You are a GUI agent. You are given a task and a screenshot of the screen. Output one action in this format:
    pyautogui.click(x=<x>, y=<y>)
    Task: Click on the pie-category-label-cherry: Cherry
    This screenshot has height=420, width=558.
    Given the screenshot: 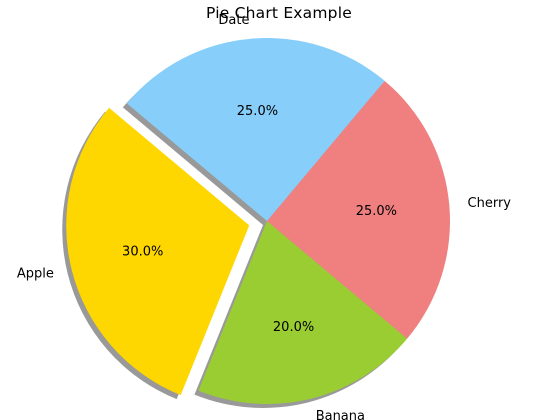 What is the action you would take?
    pyautogui.click(x=490, y=203)
    